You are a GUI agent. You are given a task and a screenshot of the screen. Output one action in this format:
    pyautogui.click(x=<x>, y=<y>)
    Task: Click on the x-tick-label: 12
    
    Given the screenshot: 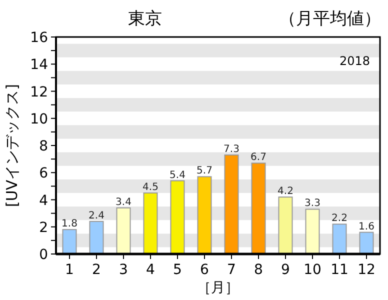 What is the action you would take?
    pyautogui.click(x=367, y=270)
    